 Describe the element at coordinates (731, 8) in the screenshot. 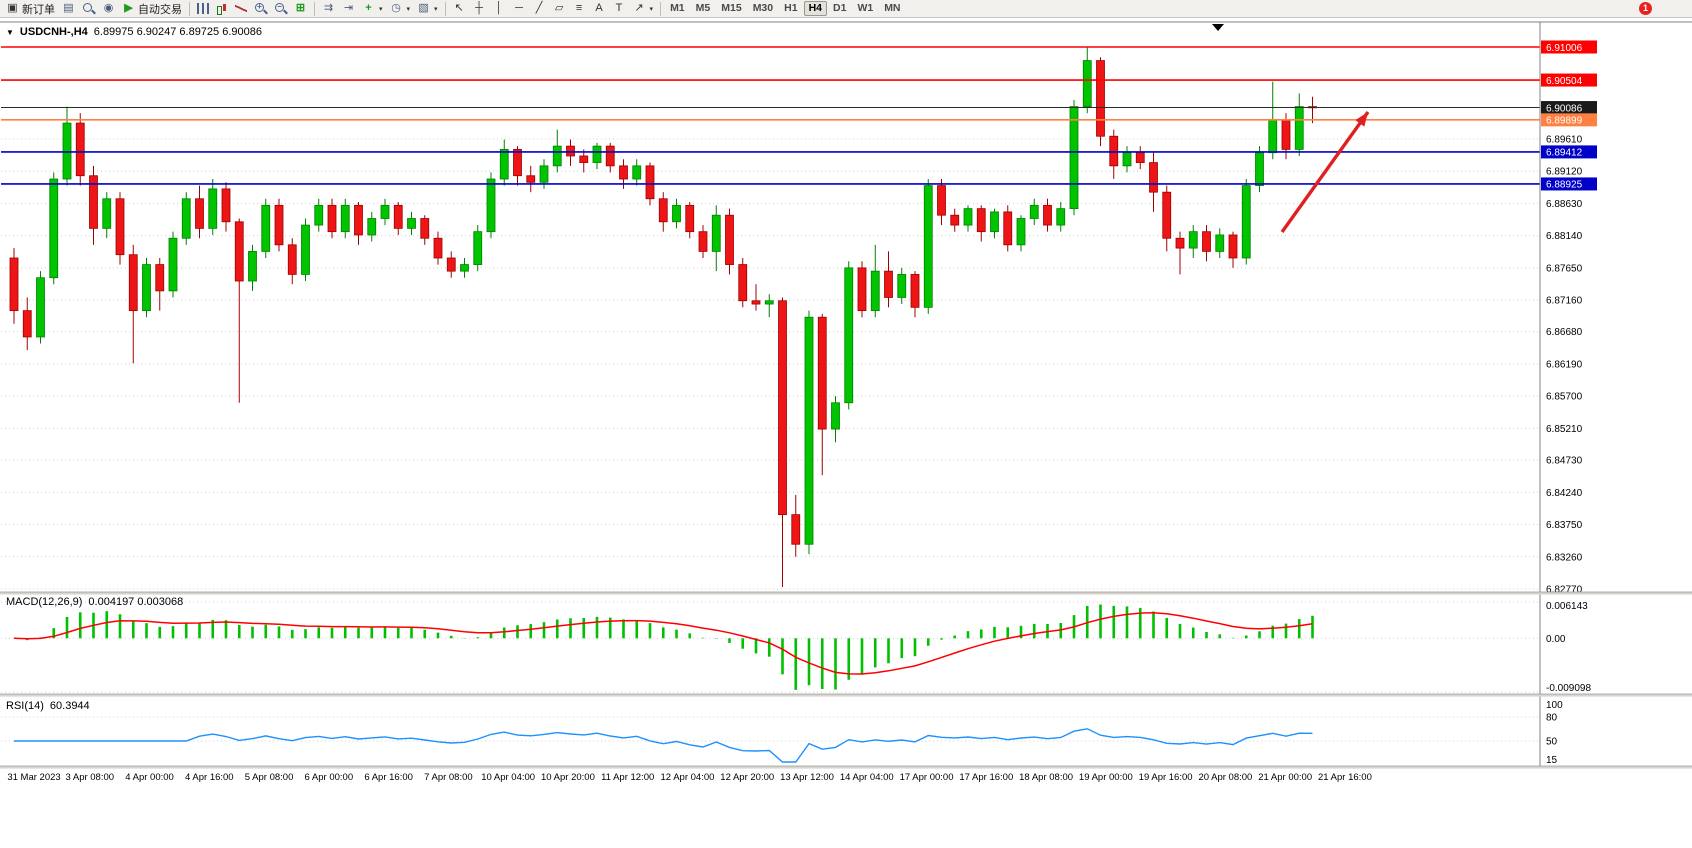

I see `timeframe-button-m15: M15` at that location.